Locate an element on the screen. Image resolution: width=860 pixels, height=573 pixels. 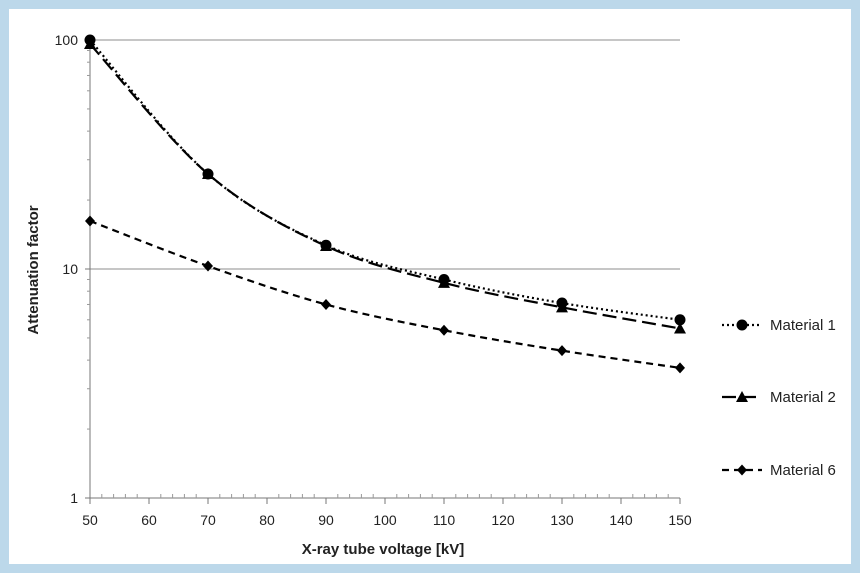
x-tick-label: 140 is located at coordinates (621, 520).